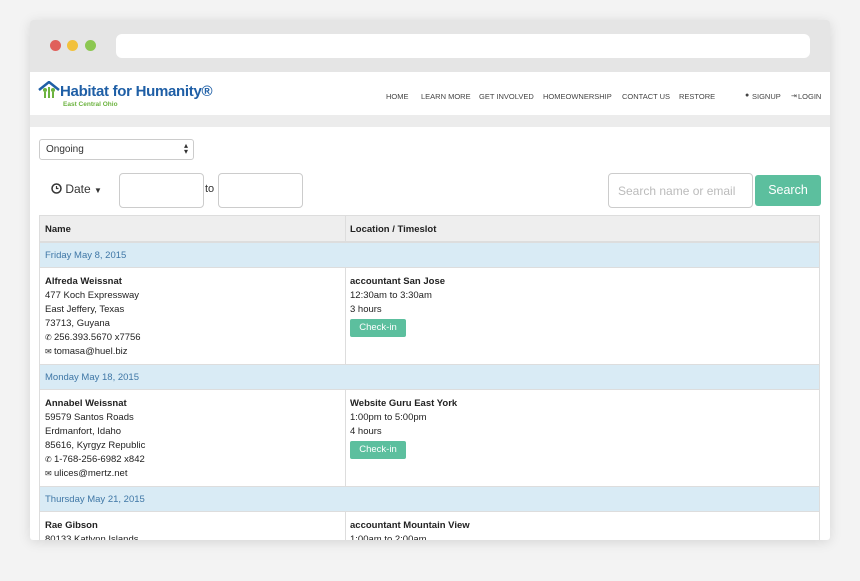  What do you see at coordinates (463, 46) in the screenshot?
I see `address-bar` at bounding box center [463, 46].